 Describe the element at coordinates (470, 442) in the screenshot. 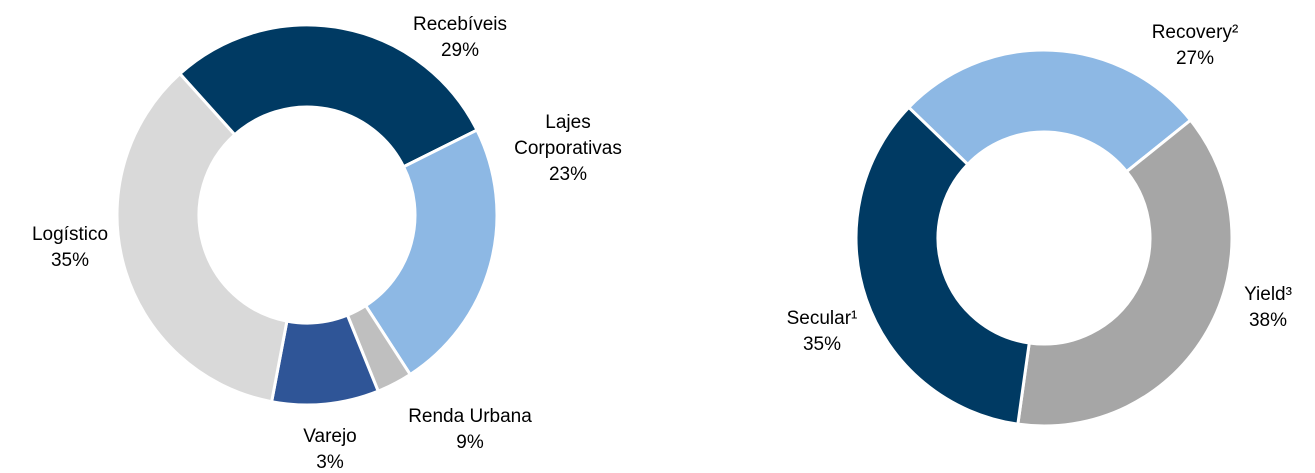

I see `value-label: 9%` at that location.